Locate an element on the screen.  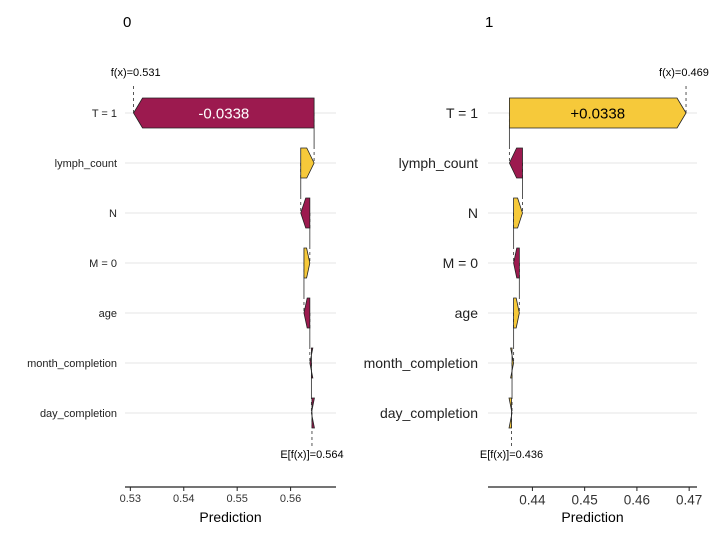
bar-value-label: -0.0338 is located at coordinates (223, 114).